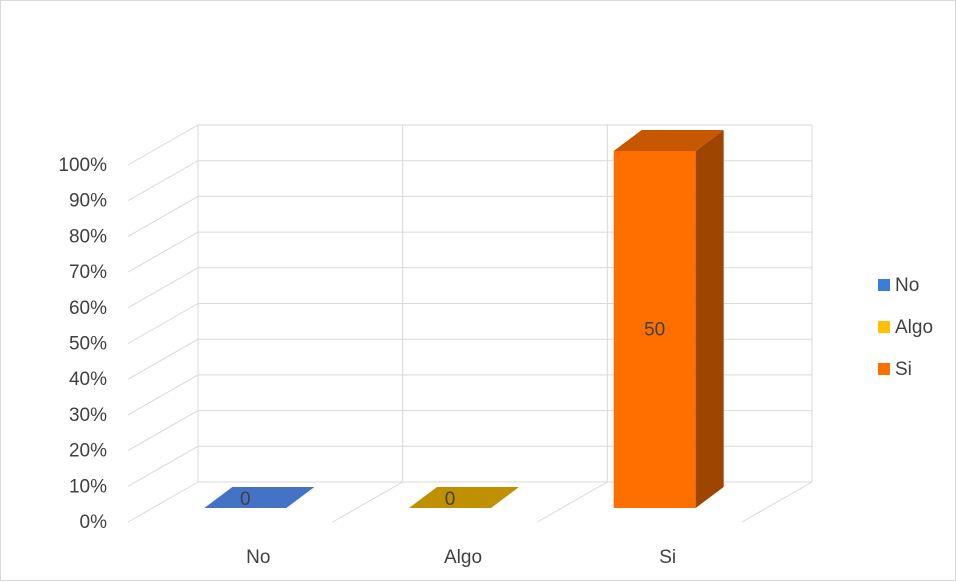  What do you see at coordinates (668, 140) in the screenshot?
I see `bar-top` at bounding box center [668, 140].